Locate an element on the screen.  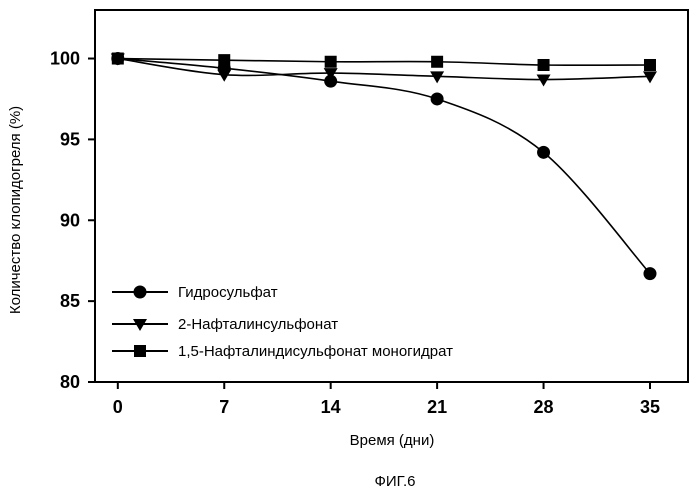
legend-label: 1,5-Нафталиндисульфонат моногидрат is located at coordinates (315, 351).